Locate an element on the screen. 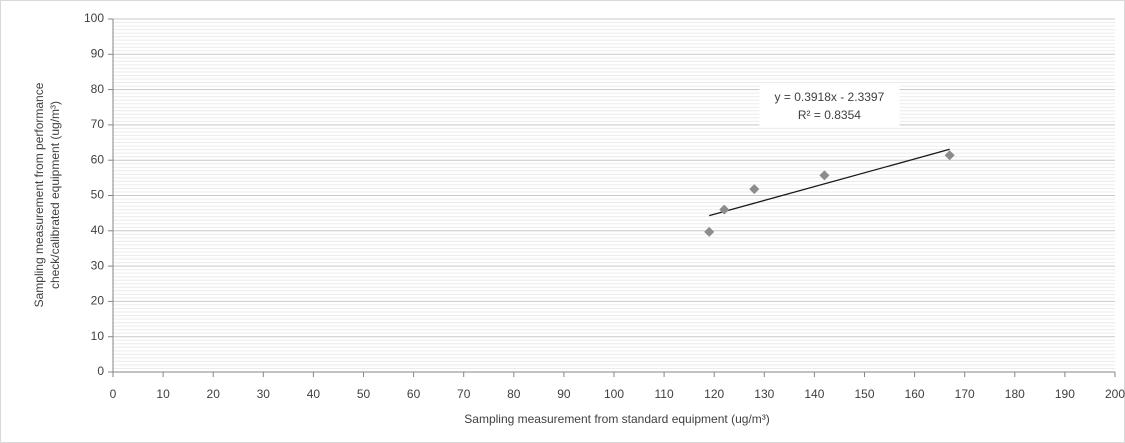 This screenshot has height=443, width=1125. y-tick-label: 70 is located at coordinates (98, 124).